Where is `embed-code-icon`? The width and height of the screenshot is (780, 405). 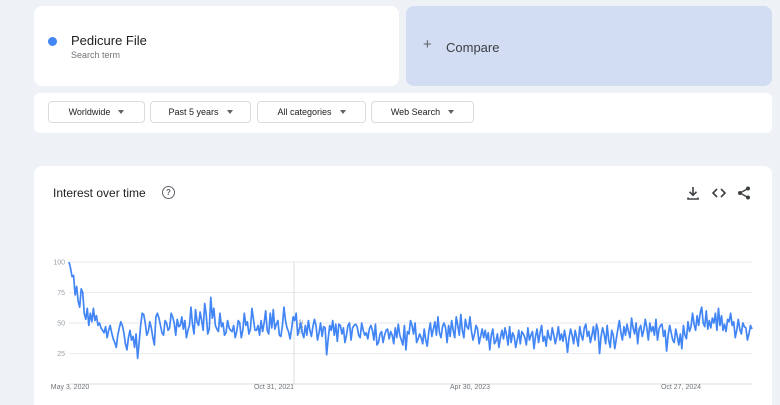
embed-code-icon is located at coordinates (719, 193).